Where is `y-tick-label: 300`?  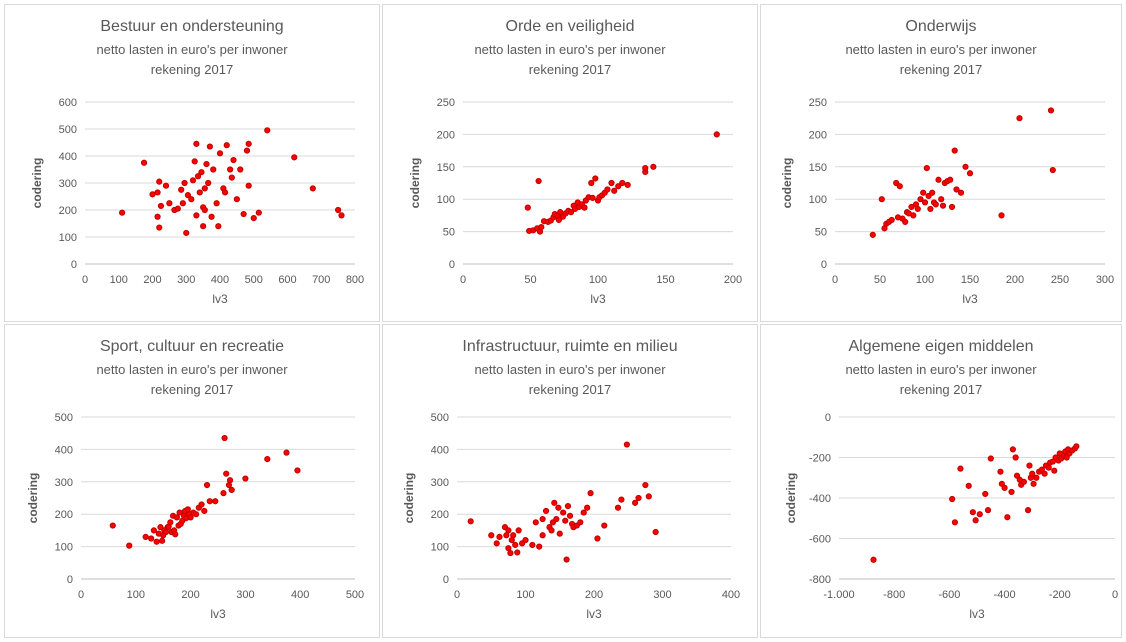 y-tick-label: 300 is located at coordinates (68, 184).